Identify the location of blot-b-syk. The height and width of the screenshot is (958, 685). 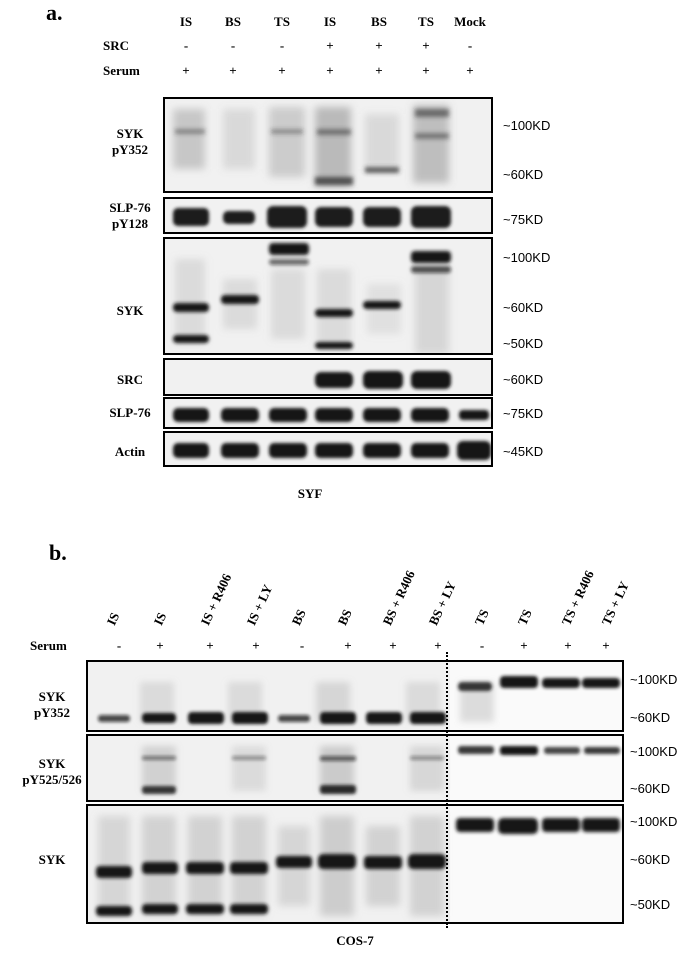
(355, 864).